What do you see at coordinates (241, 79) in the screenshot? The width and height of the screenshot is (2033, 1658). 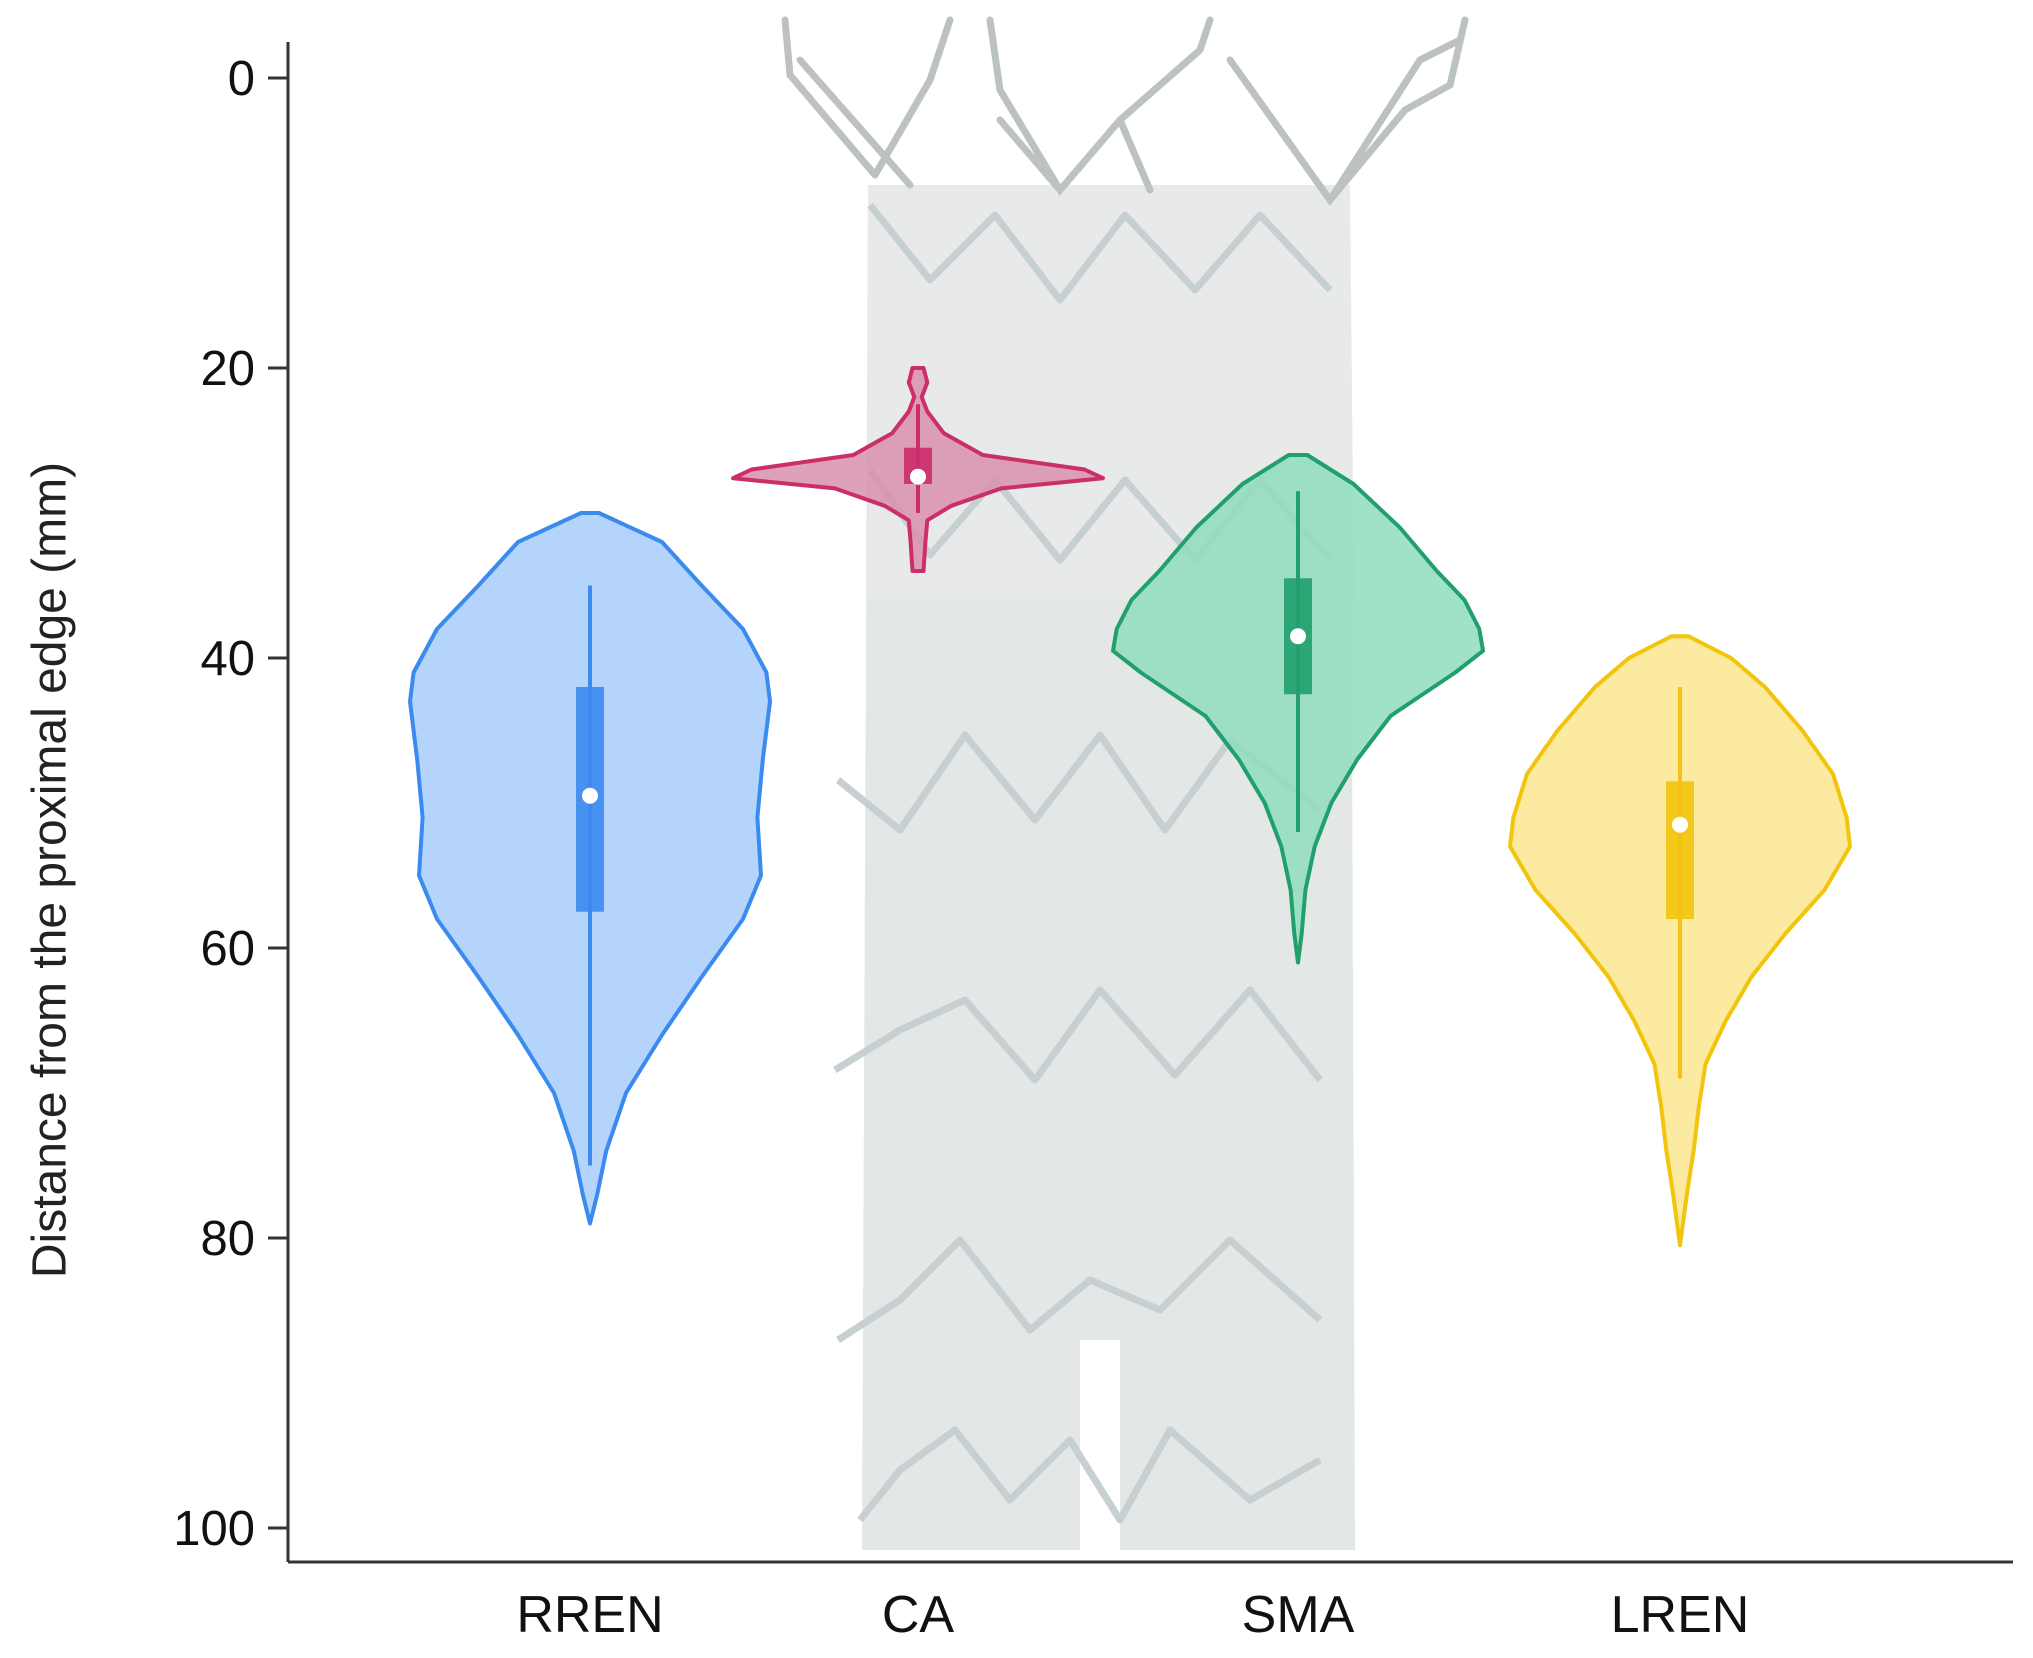 I see `y-tick-label: 0` at bounding box center [241, 79].